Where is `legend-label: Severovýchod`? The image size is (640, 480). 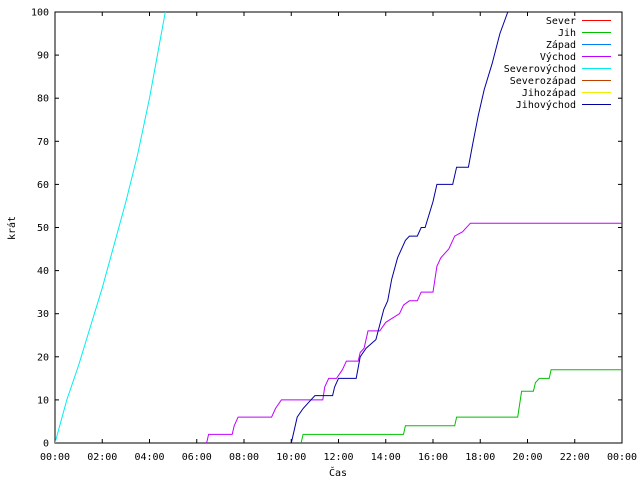
legend-label: Severovýchod is located at coordinates (540, 69).